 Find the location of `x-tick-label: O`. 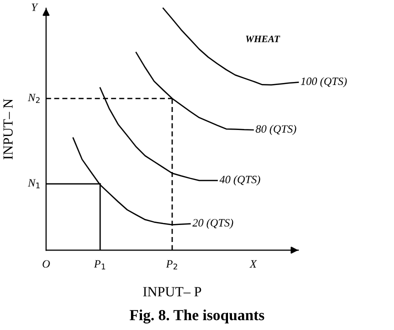

x-tick-label: O is located at coordinates (46, 264).